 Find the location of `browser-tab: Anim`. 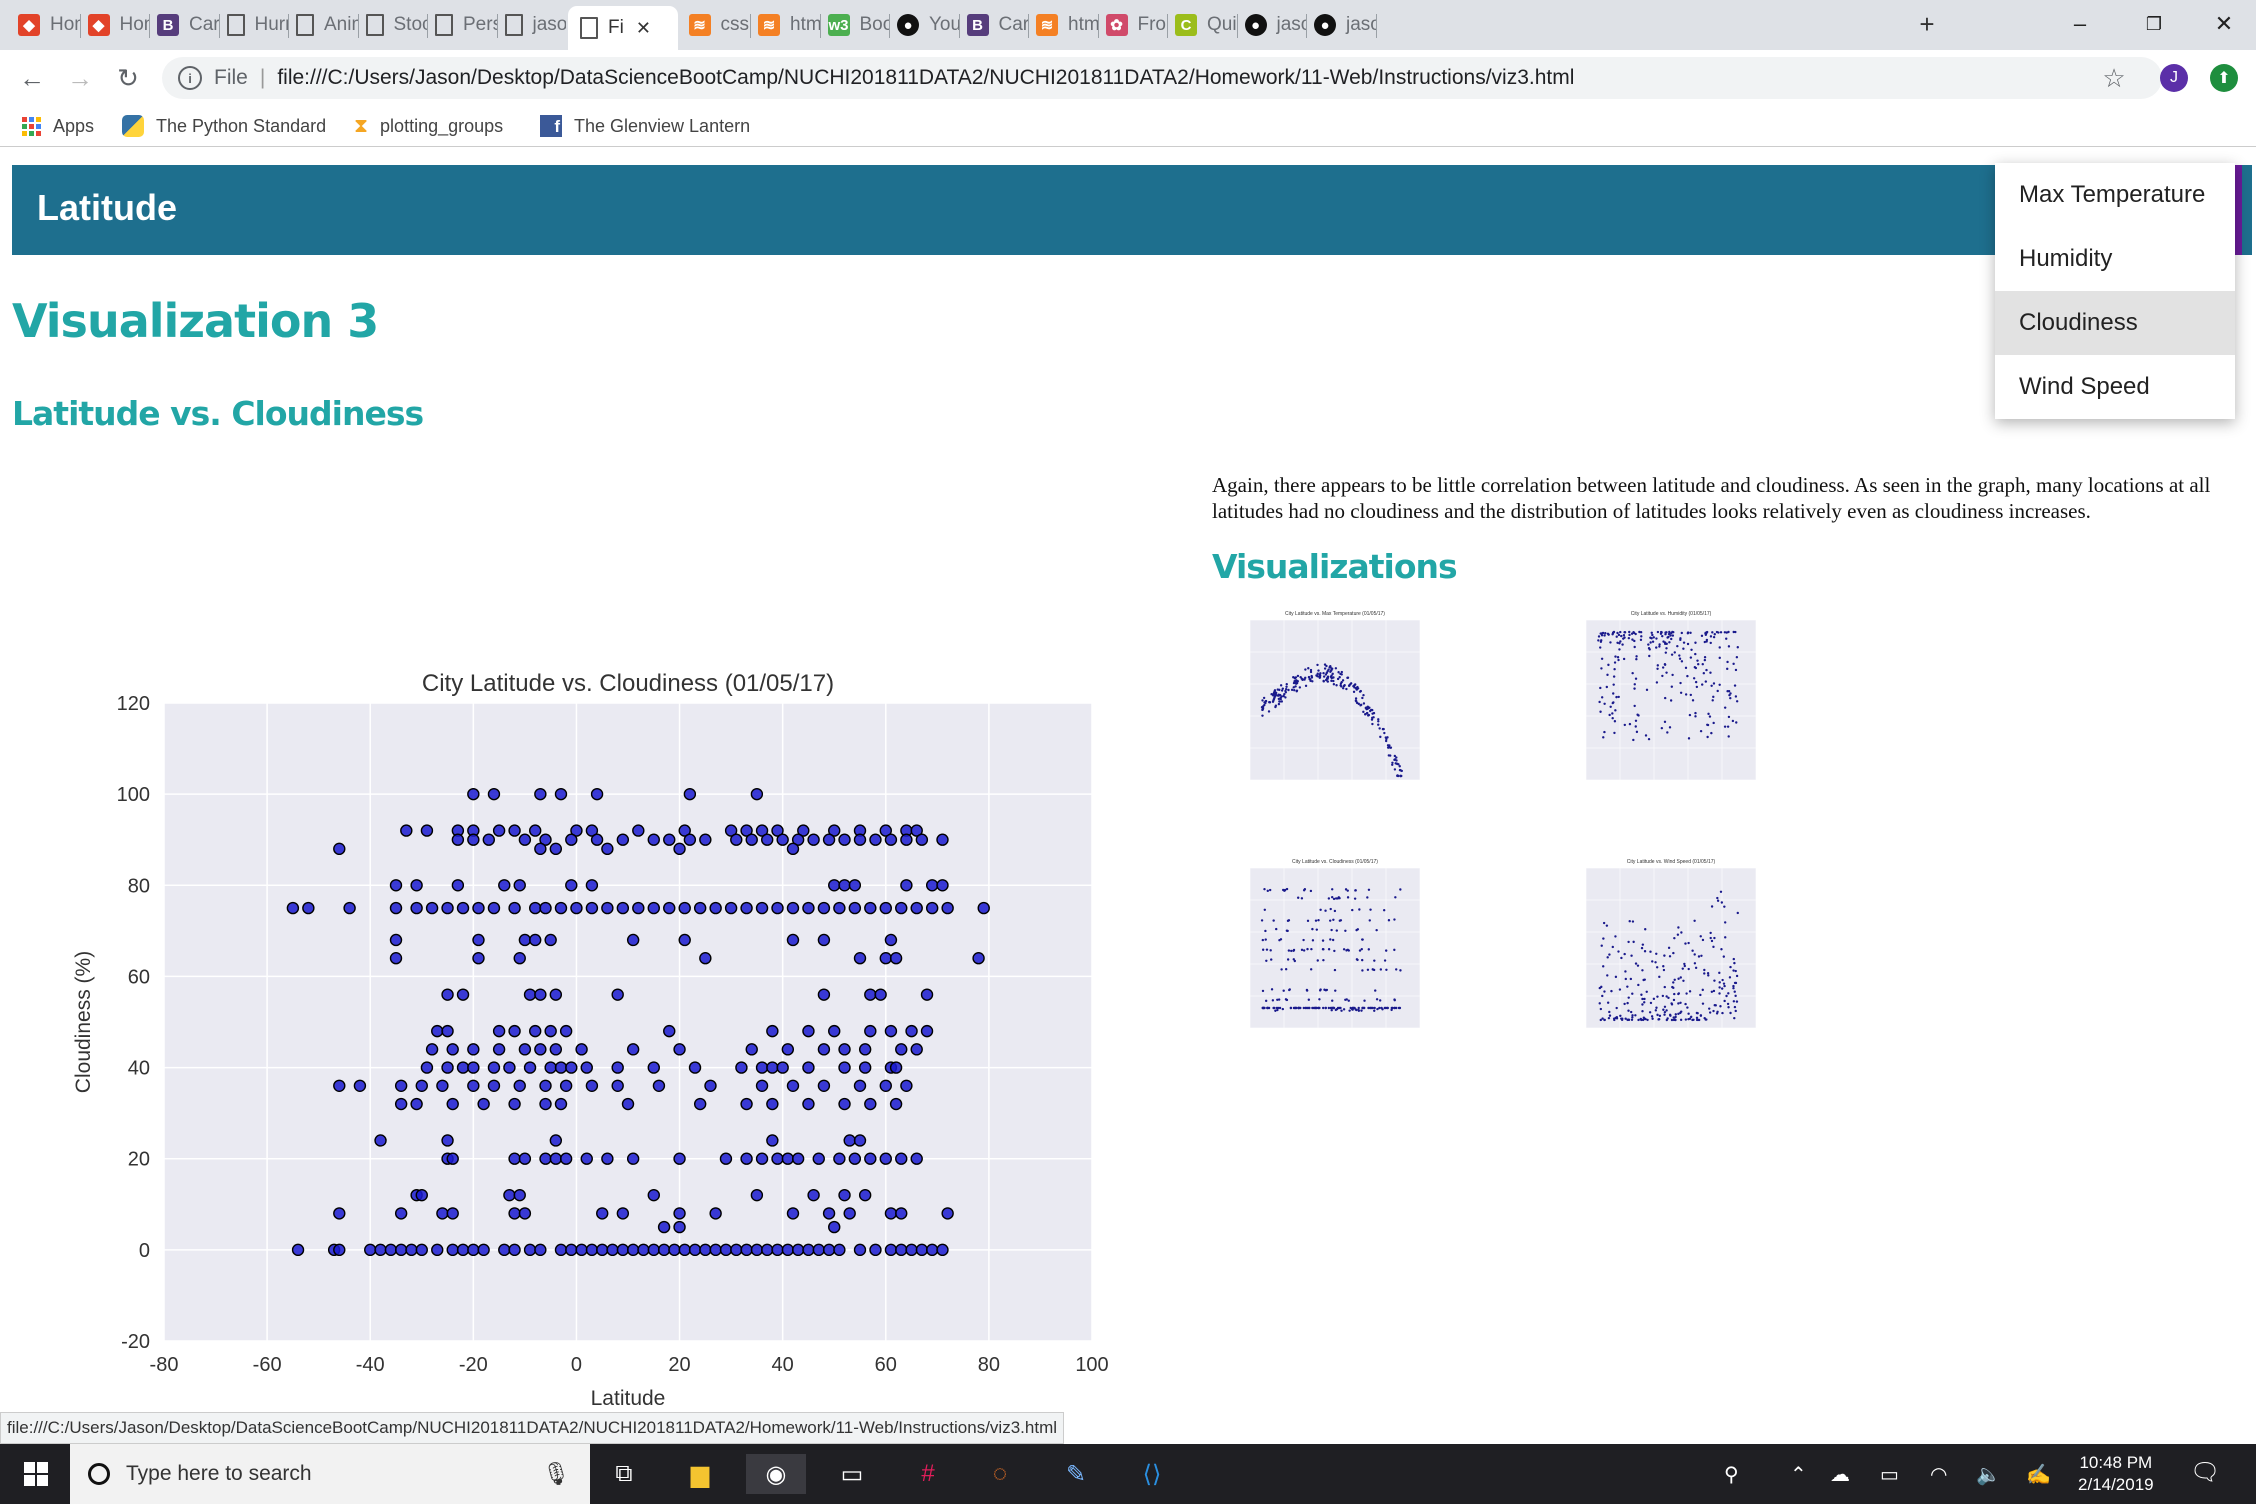

browser-tab: Anim is located at coordinates (327, 25).